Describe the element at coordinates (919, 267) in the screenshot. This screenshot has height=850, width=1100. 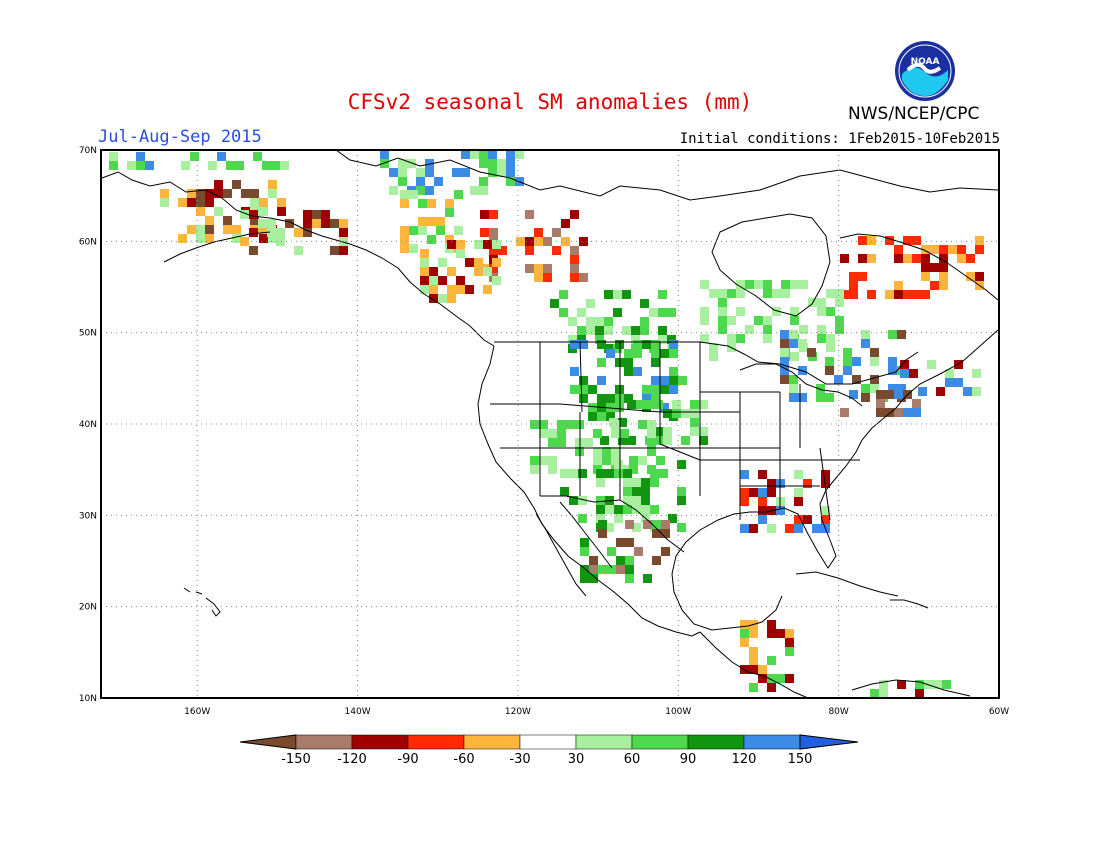
I see `labrador-coast` at that location.